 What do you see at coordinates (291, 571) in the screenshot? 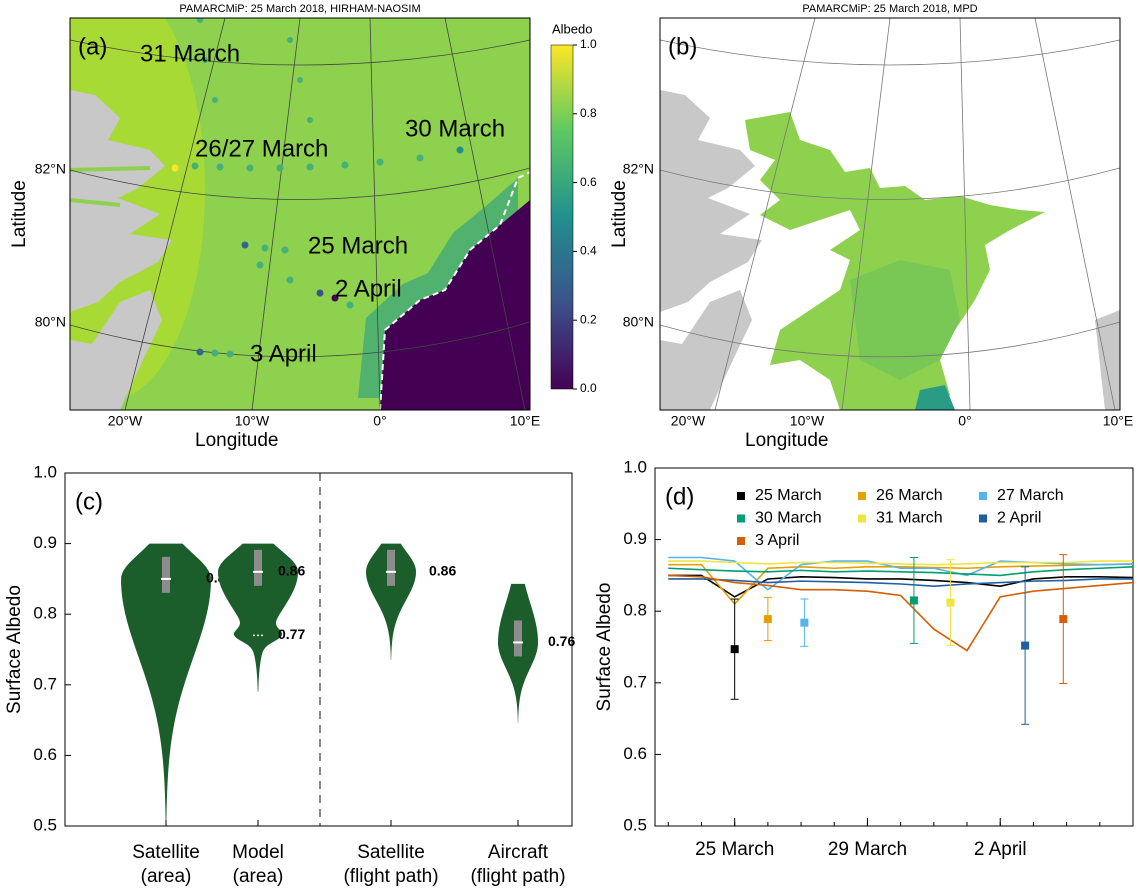
I see `value-label: 0.86` at bounding box center [291, 571].